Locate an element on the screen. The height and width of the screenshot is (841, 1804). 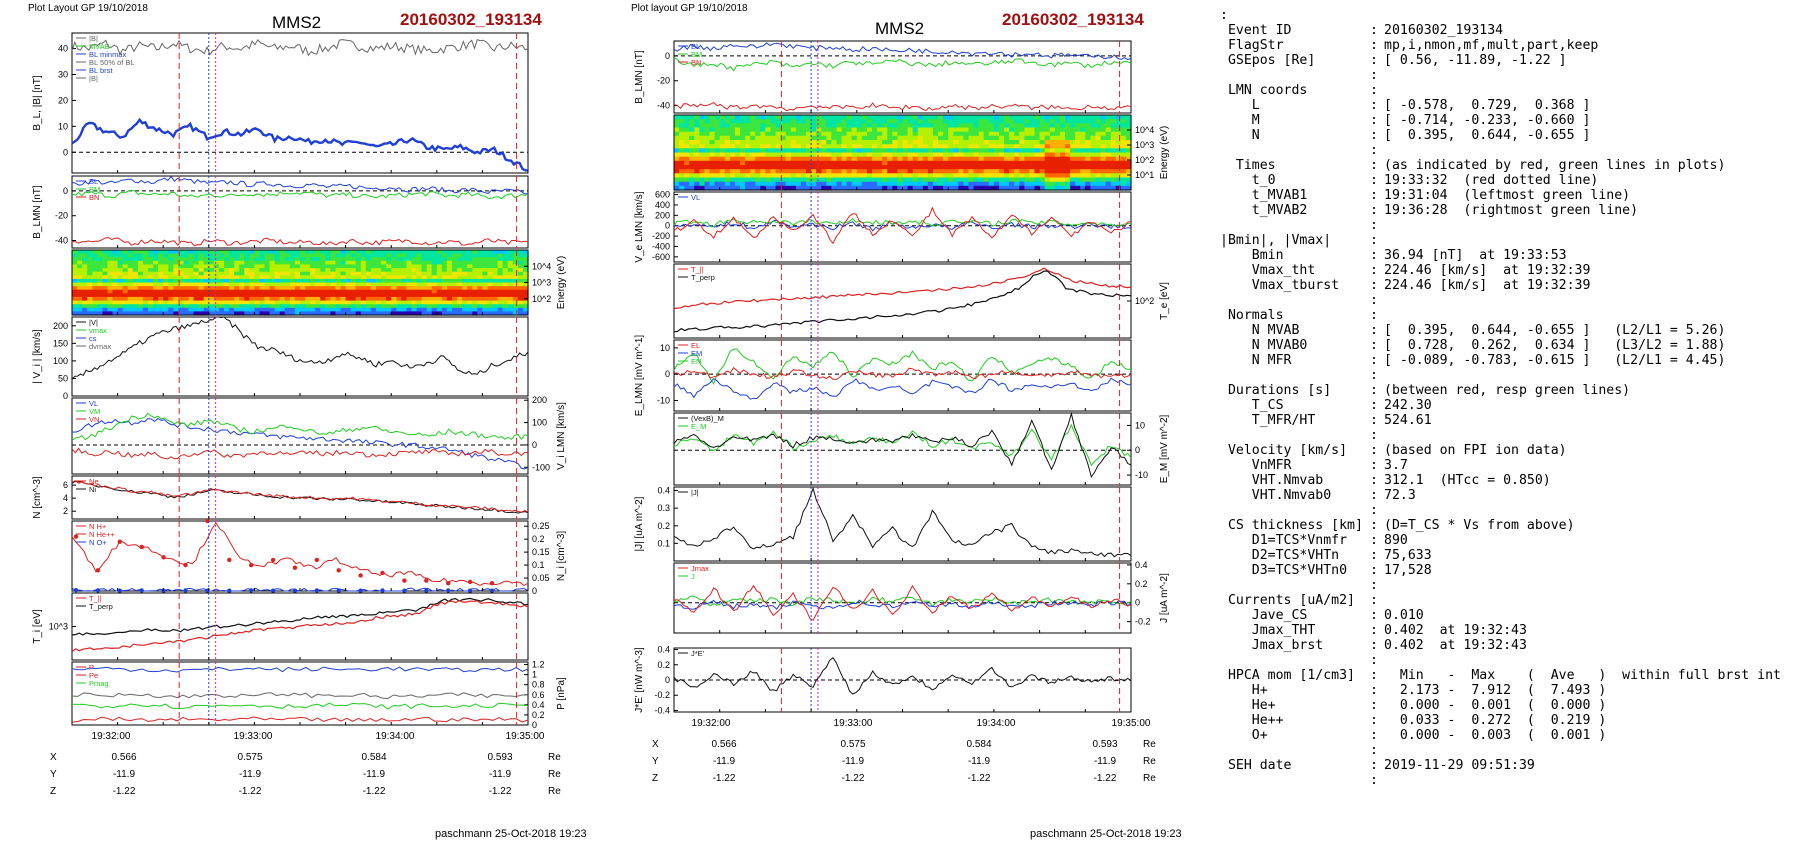
y-tick-label: 10^2 is located at coordinates (1144, 160).